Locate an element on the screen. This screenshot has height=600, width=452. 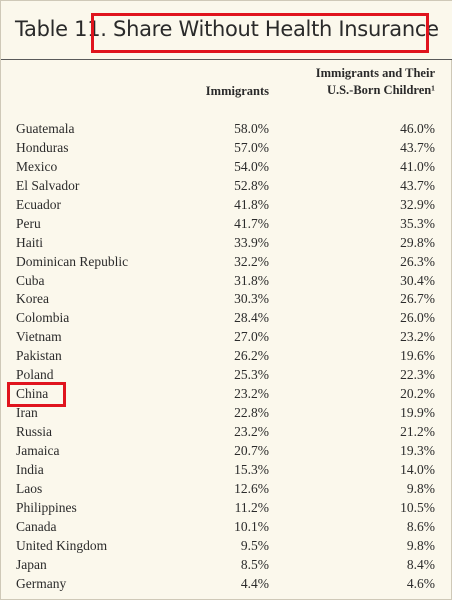
children-cell: 22.3% is located at coordinates (417, 375).